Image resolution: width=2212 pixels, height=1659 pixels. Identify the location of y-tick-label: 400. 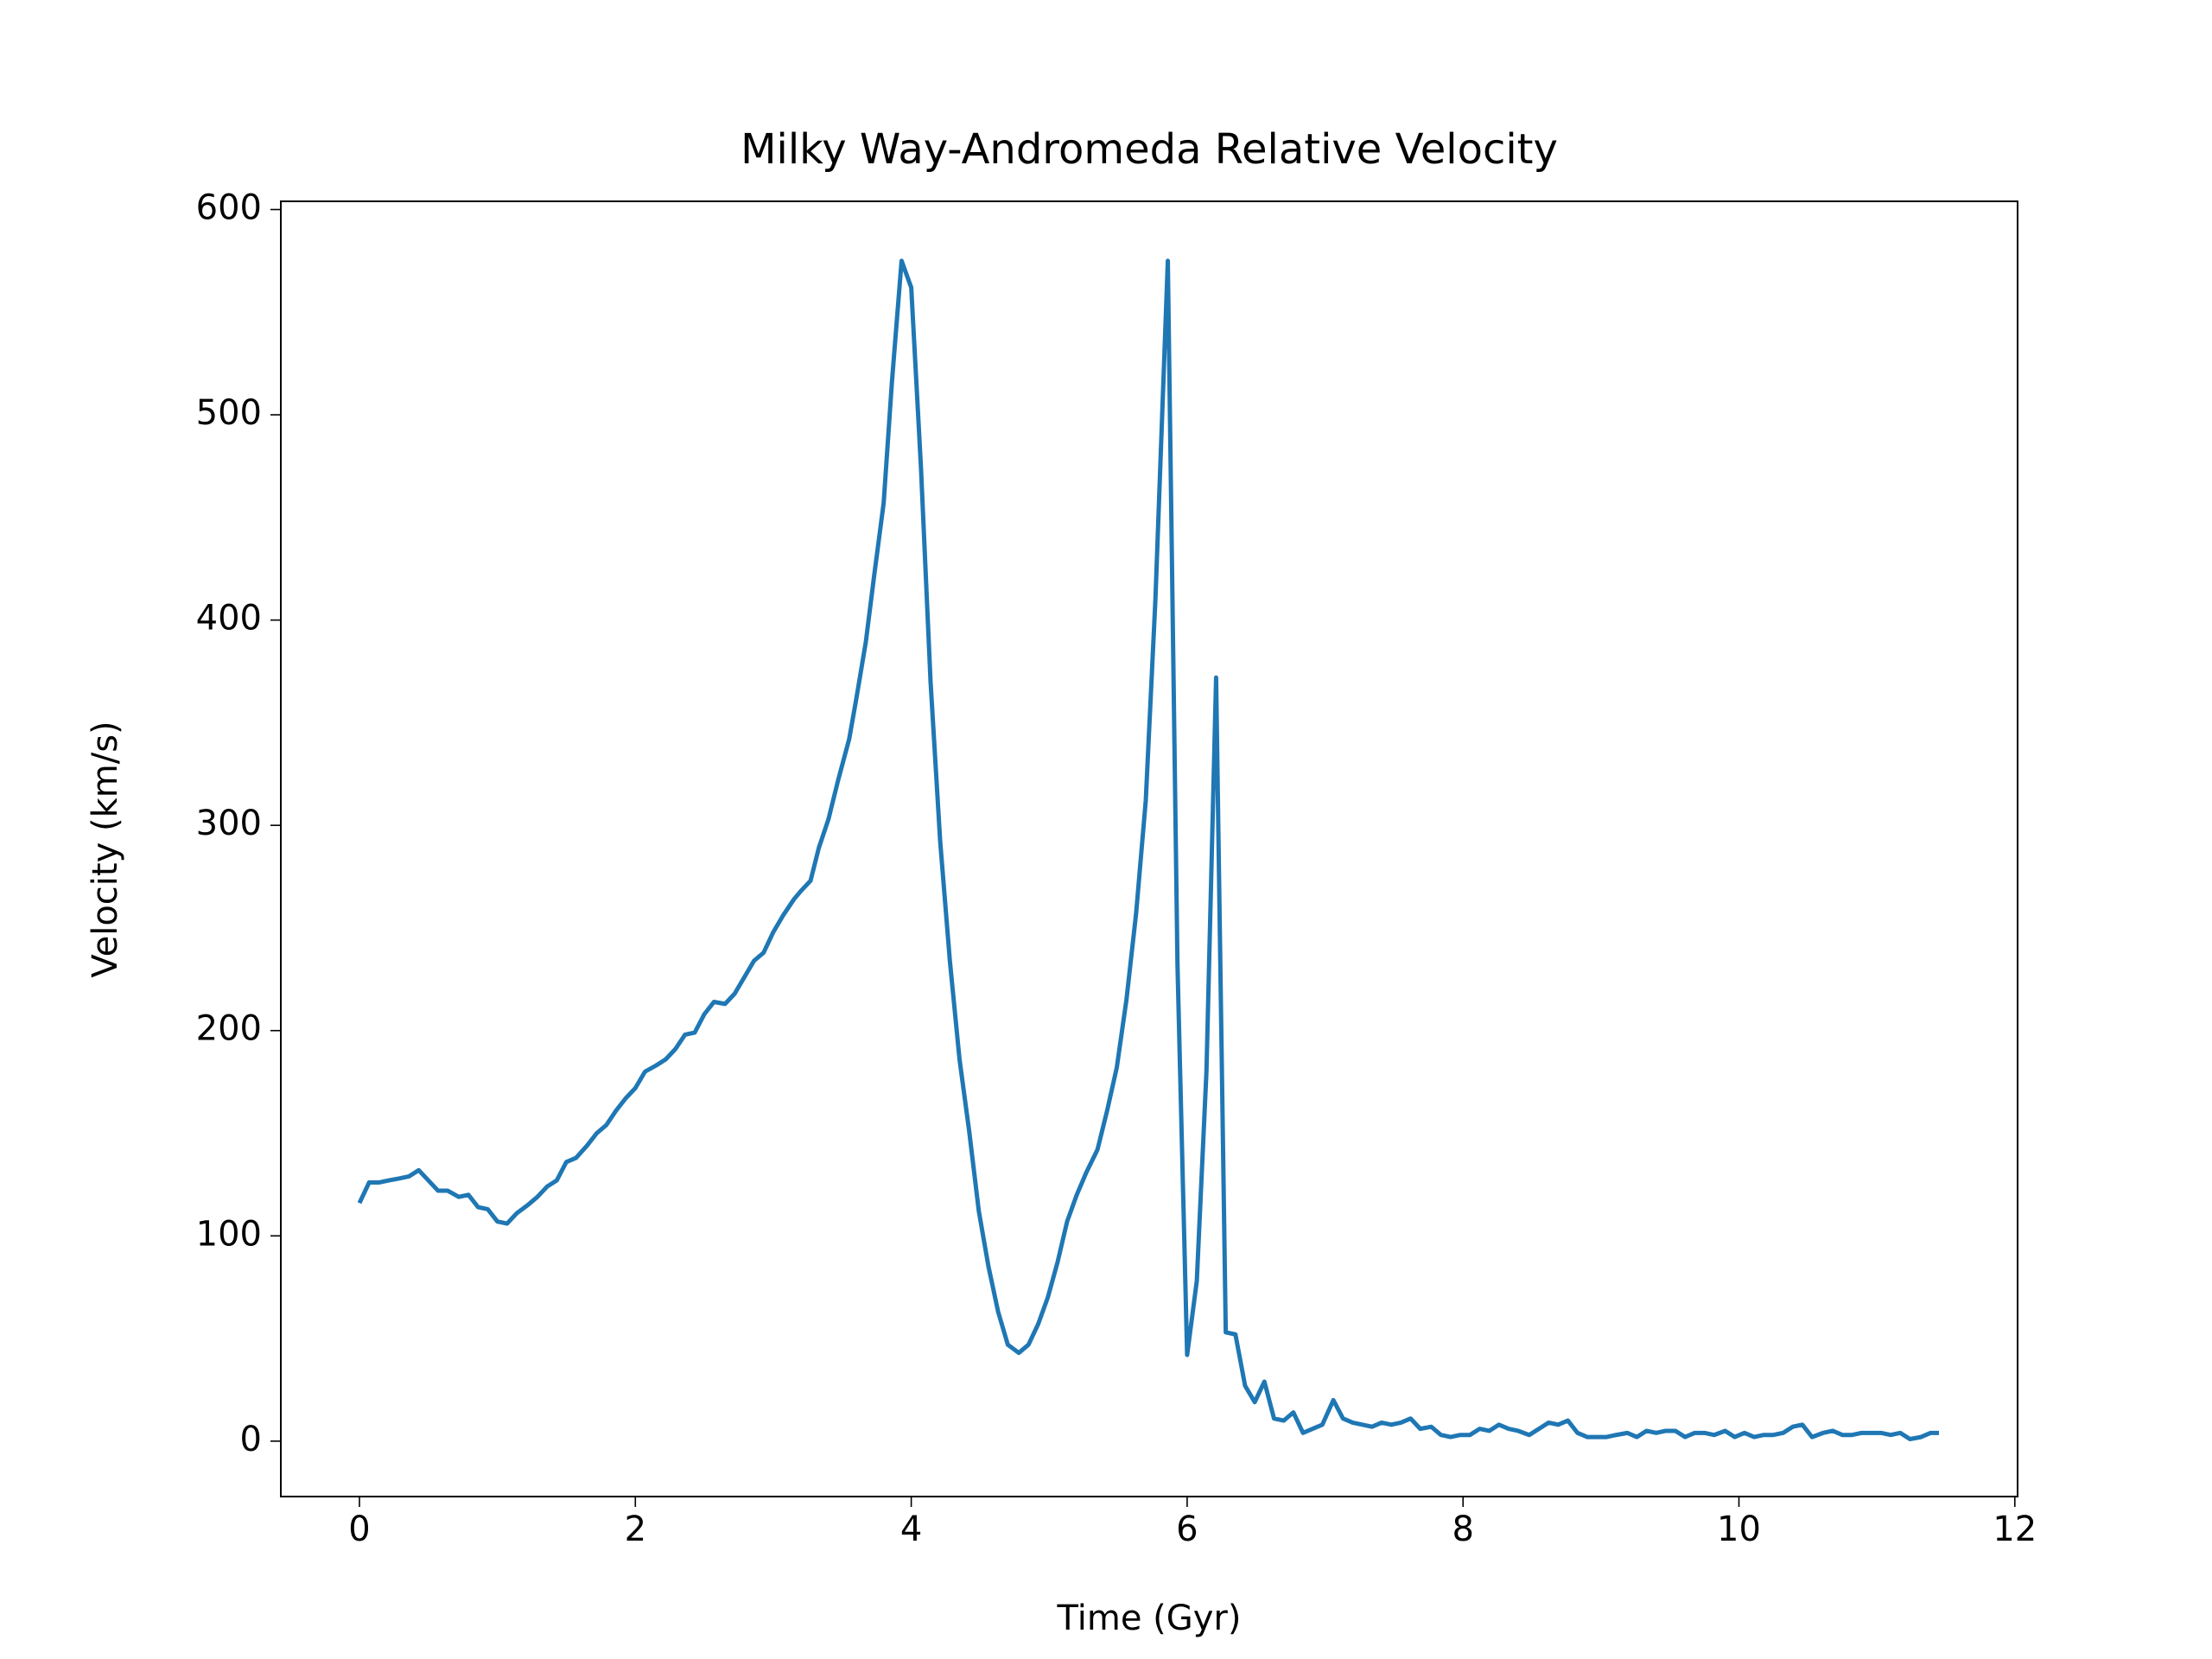
(229, 619).